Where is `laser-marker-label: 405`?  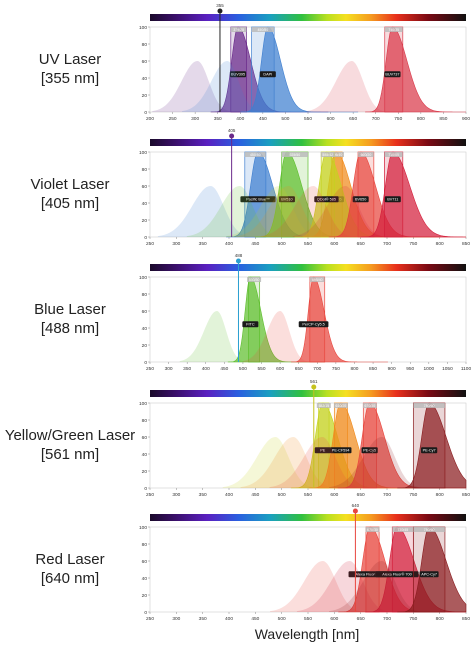
laser-marker-label: 405 is located at coordinates (232, 130).